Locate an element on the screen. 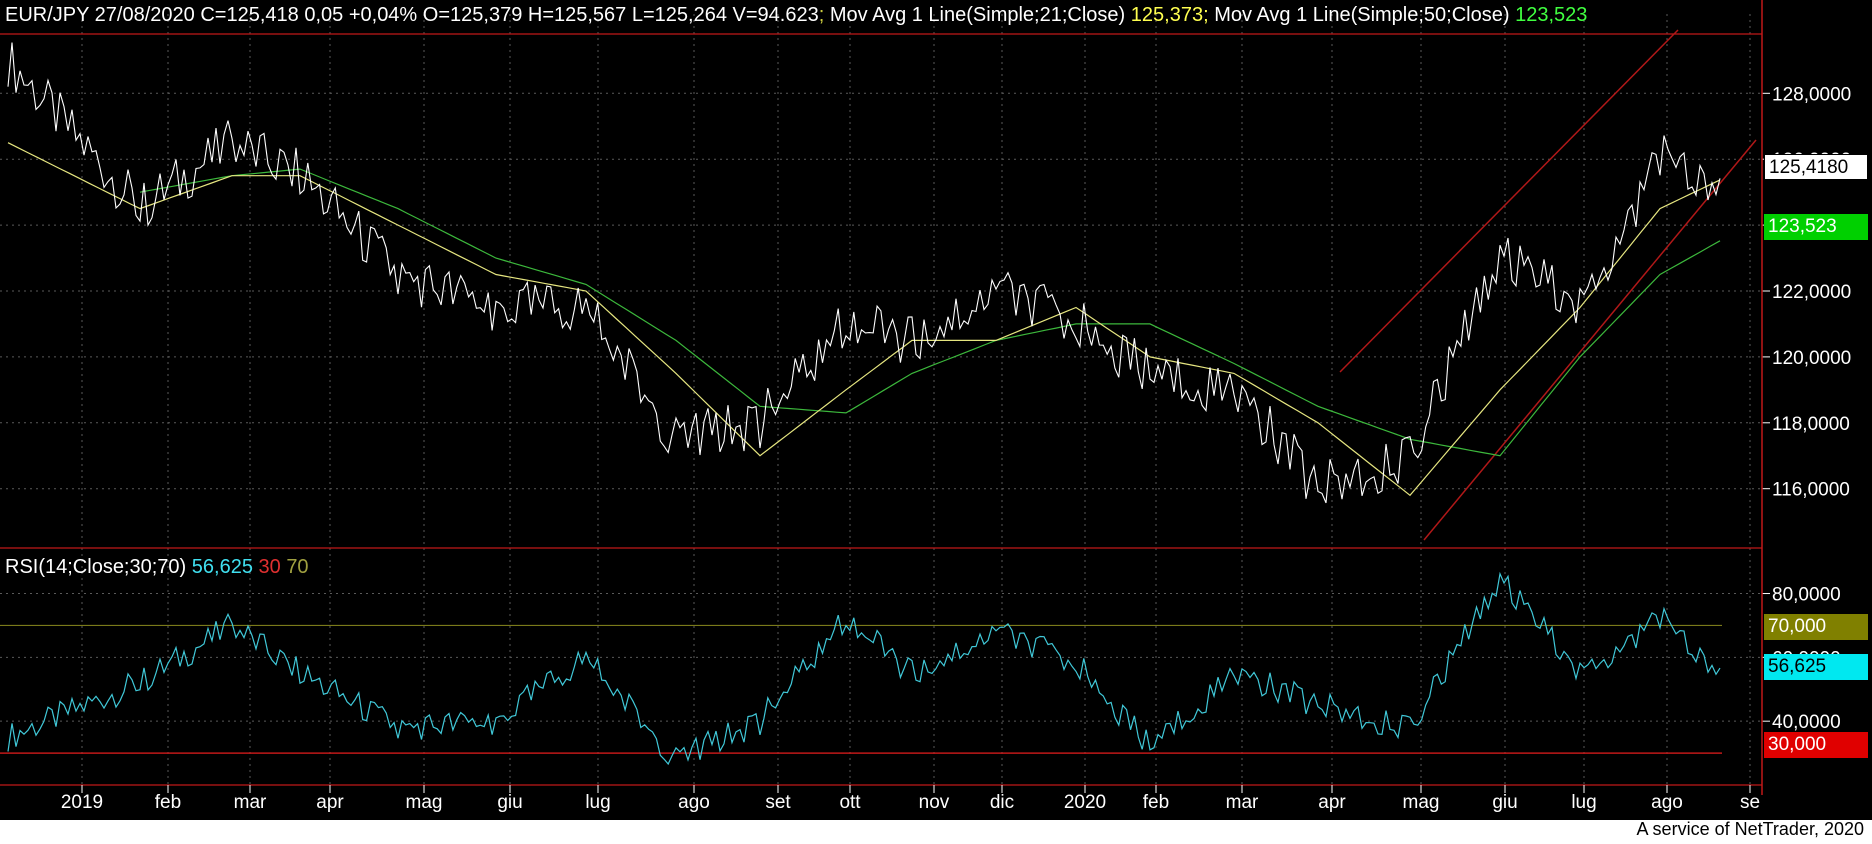 The width and height of the screenshot is (1872, 844). x-tick-label: set is located at coordinates (778, 802).